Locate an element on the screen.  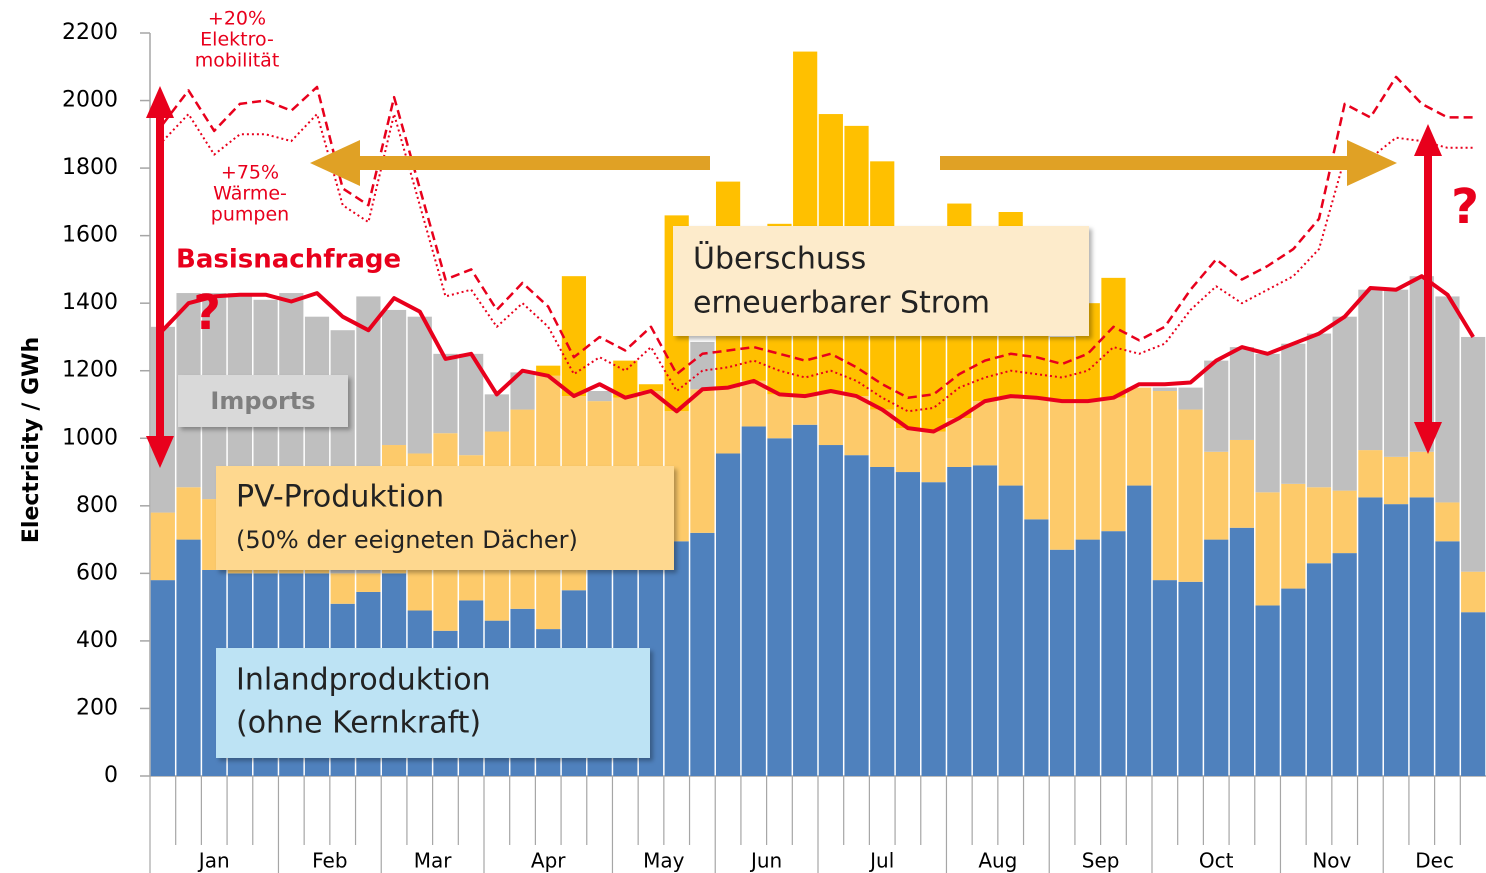
x-tick-label: Apr is located at coordinates (548, 861).